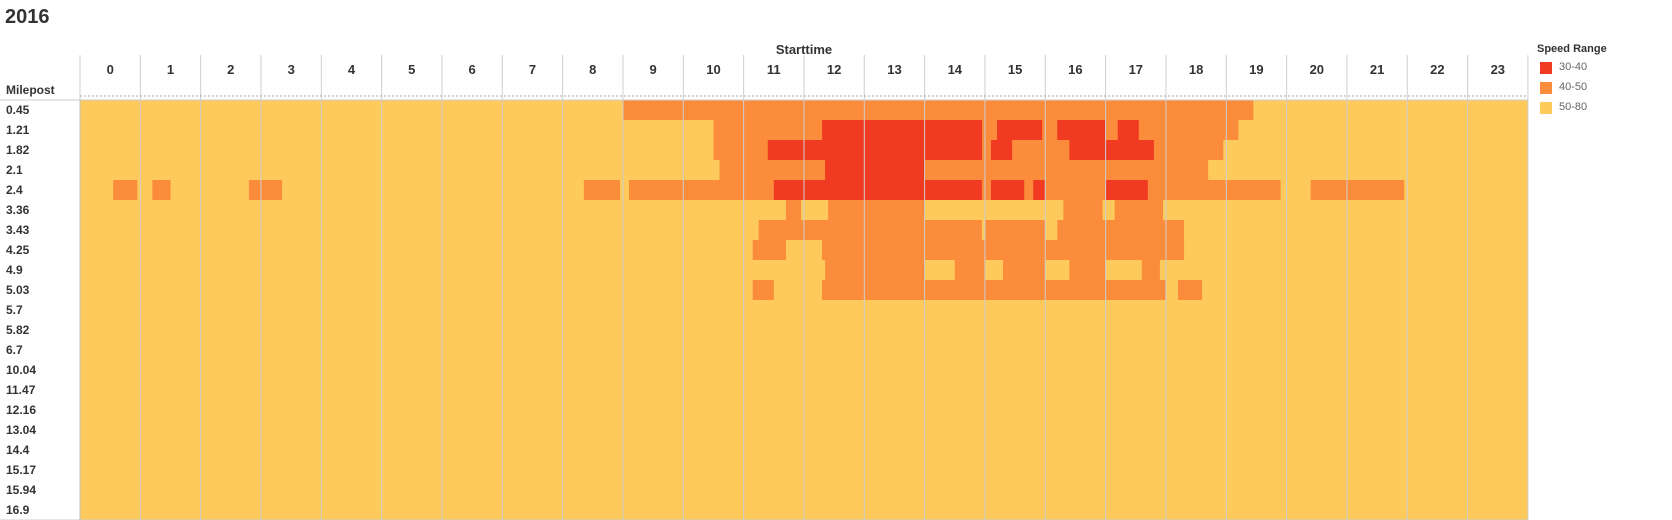  What do you see at coordinates (804, 49) in the screenshot?
I see `x-axis-title: Starttime` at bounding box center [804, 49].